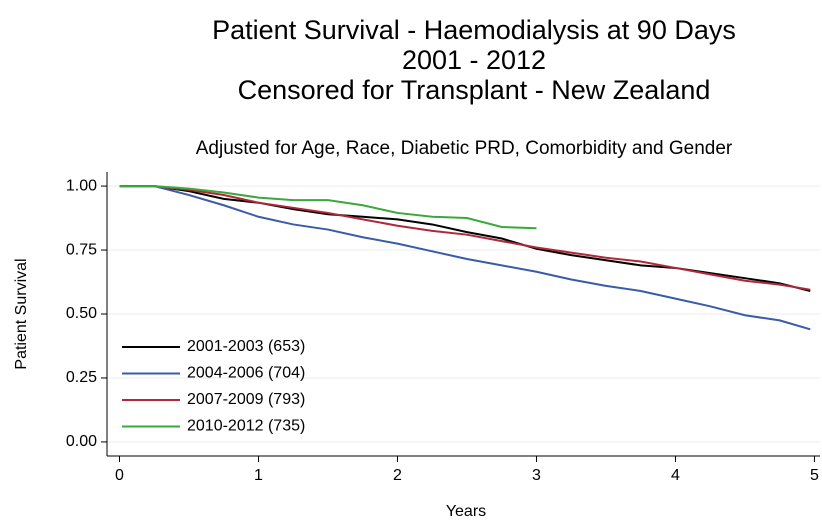 This screenshot has width=822, height=523. Describe the element at coordinates (246, 373) in the screenshot. I see `legend-label: 2004-2006 (704)` at that location.